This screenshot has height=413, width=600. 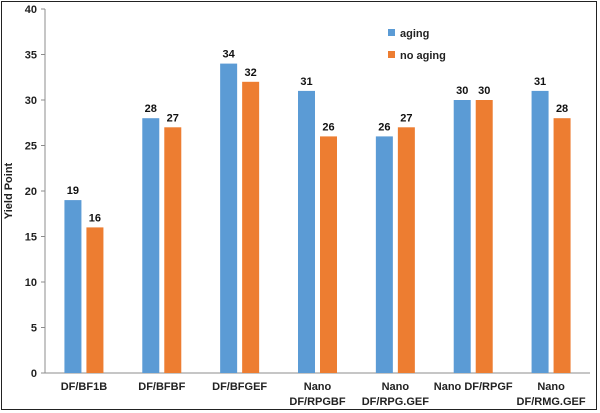 I want to click on y-tick-label: 20, so click(x=31, y=192).